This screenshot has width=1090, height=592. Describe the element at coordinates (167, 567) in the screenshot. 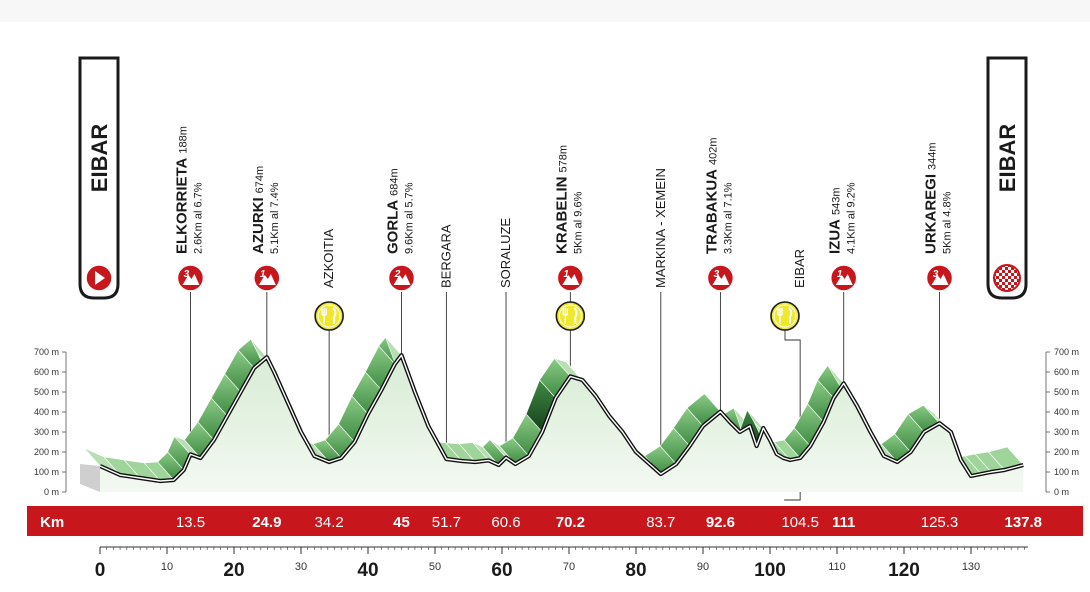

I see `x-tick-label-minor: 10` at that location.